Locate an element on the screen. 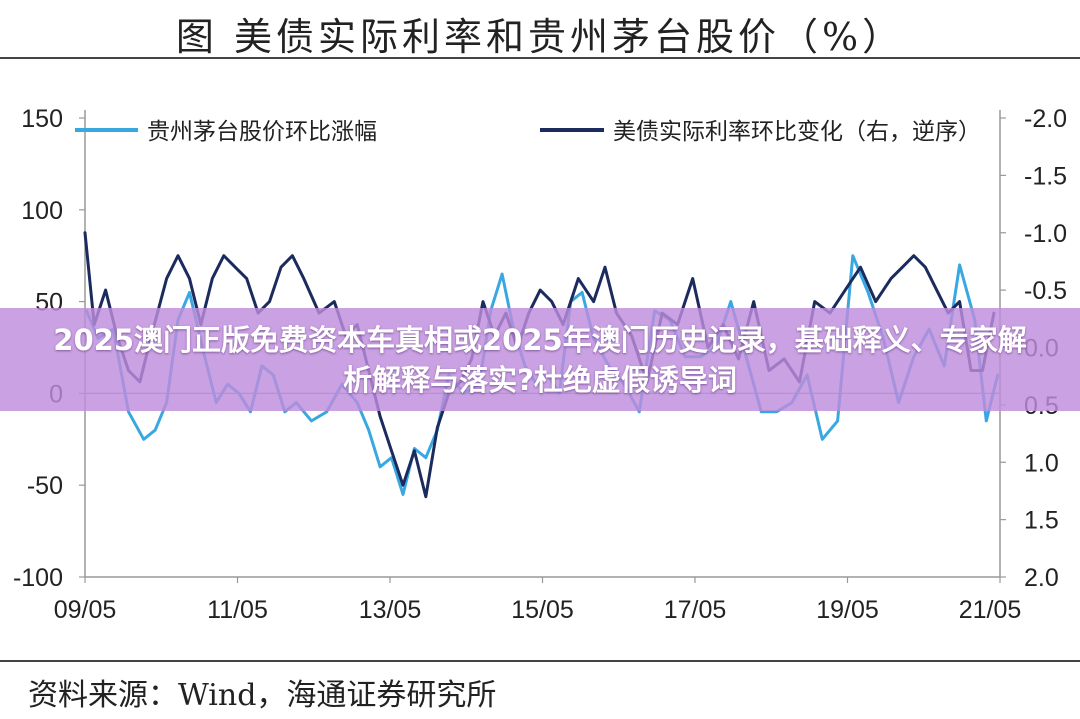  right-tick-label: 1.5 is located at coordinates (1041, 521).